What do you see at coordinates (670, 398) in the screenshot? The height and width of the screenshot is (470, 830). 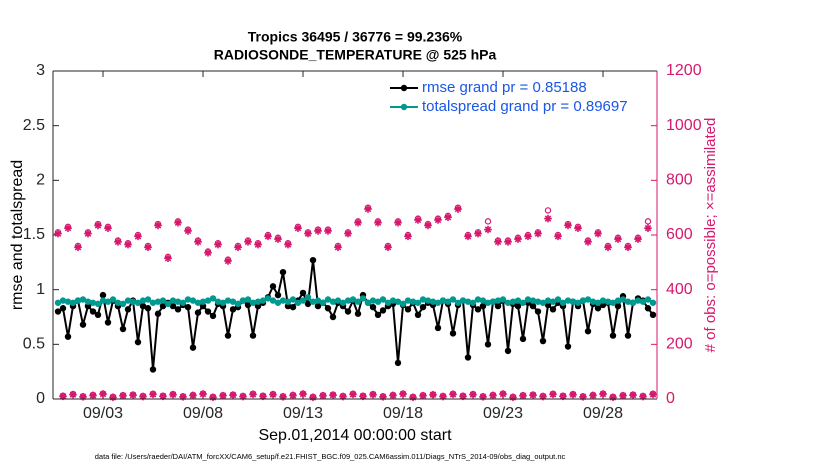 I see `y2-tick-label: 0` at bounding box center [670, 398].